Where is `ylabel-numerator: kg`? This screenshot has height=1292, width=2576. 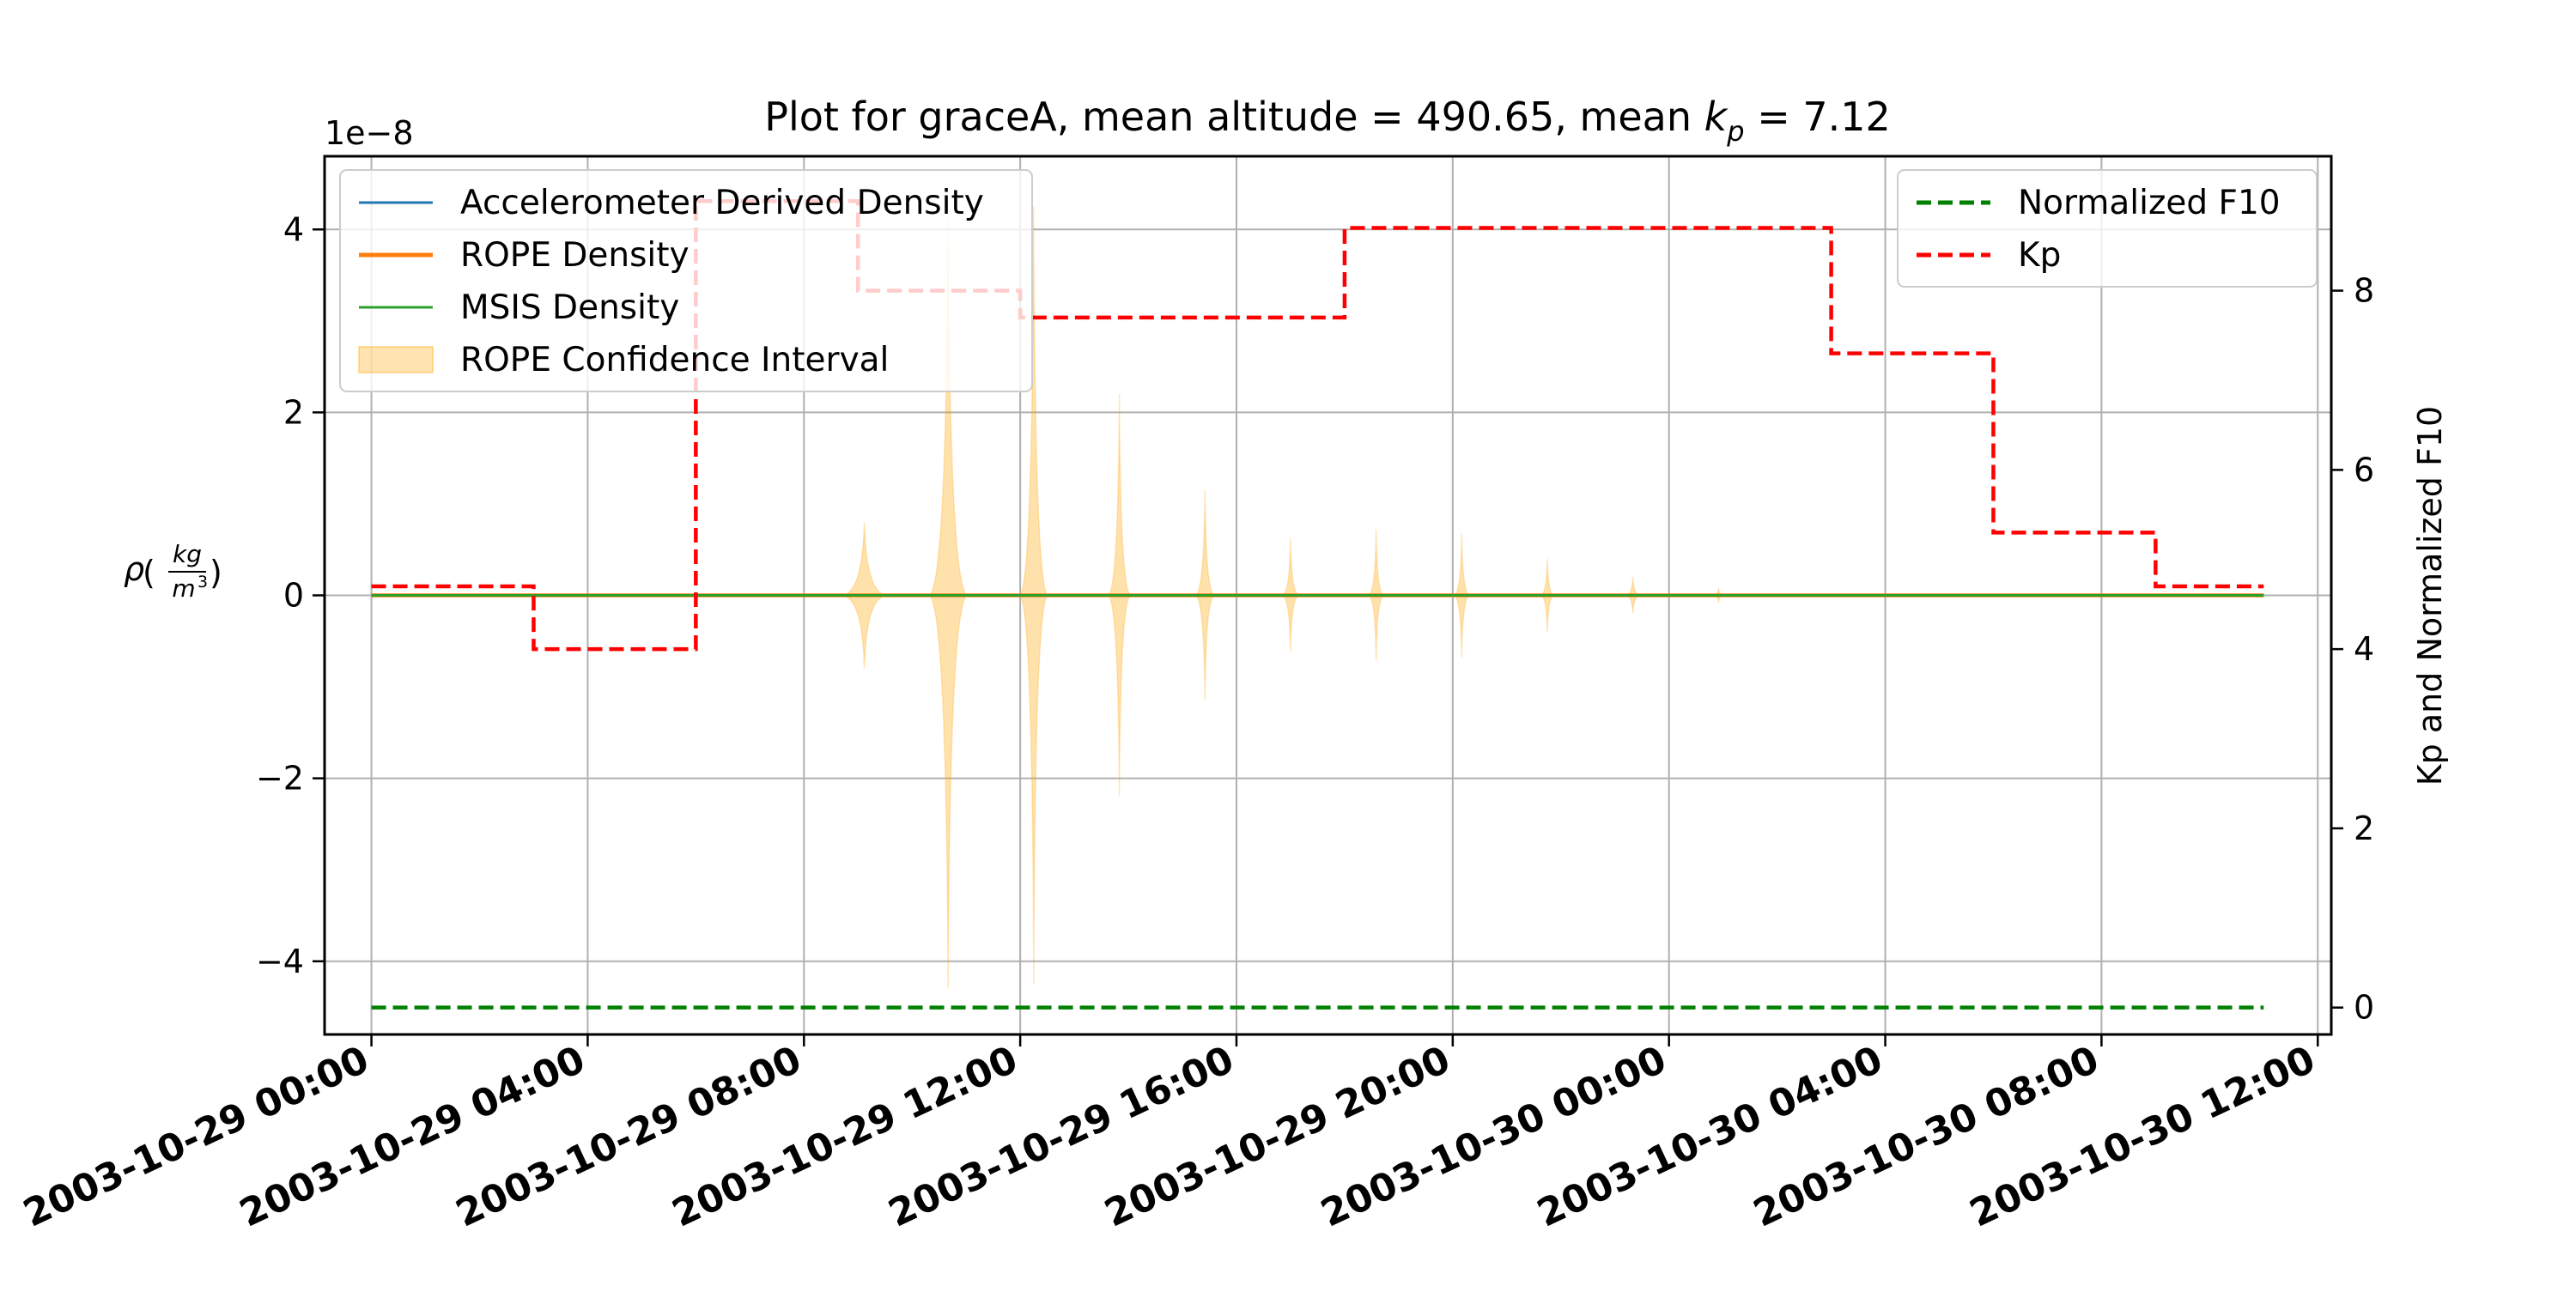
ylabel-numerator: kg is located at coordinates (187, 554).